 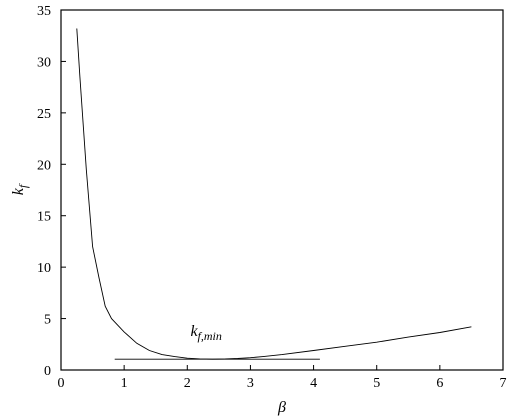 I want to click on y-tick-label: 5, so click(x=47, y=320).